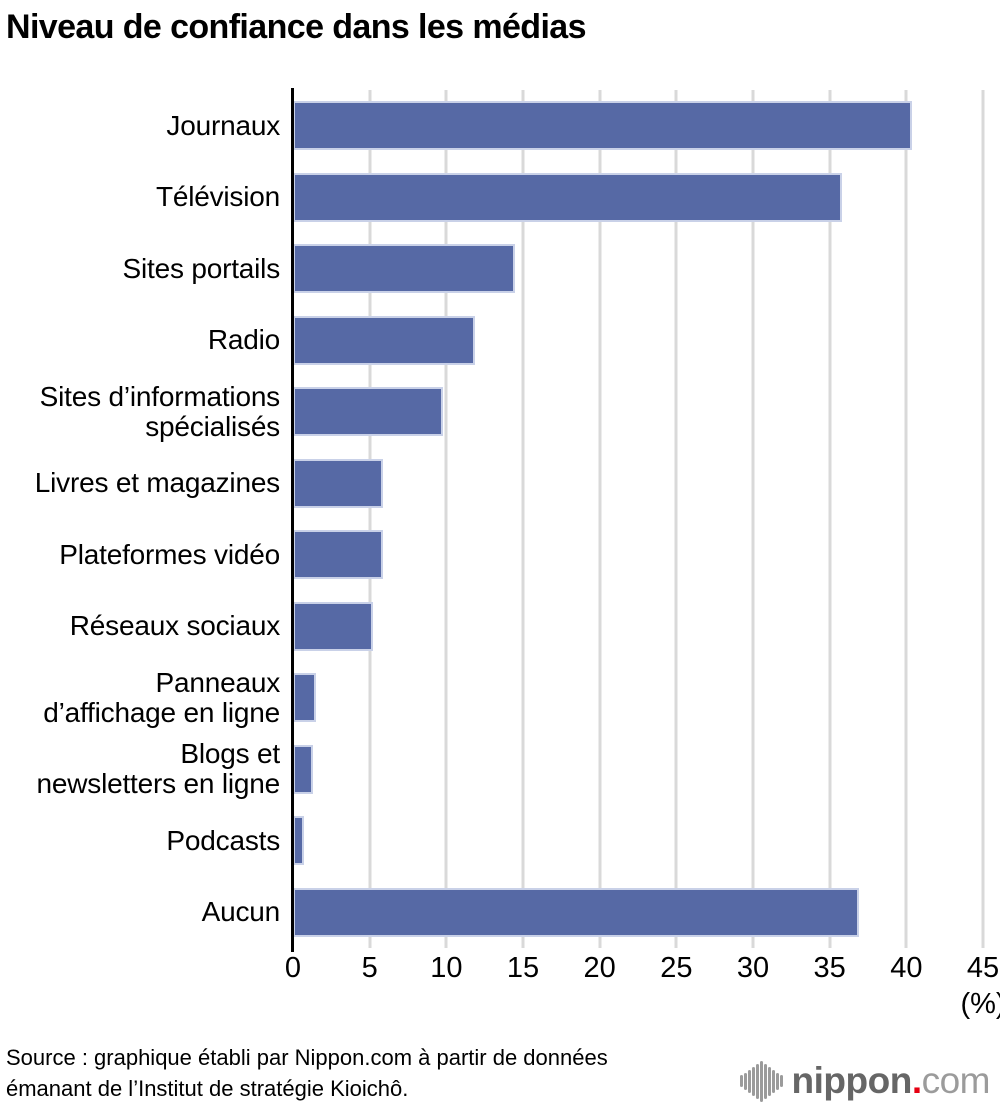  What do you see at coordinates (169, 554) in the screenshot?
I see `category-label: Plateformes vidéo` at bounding box center [169, 554].